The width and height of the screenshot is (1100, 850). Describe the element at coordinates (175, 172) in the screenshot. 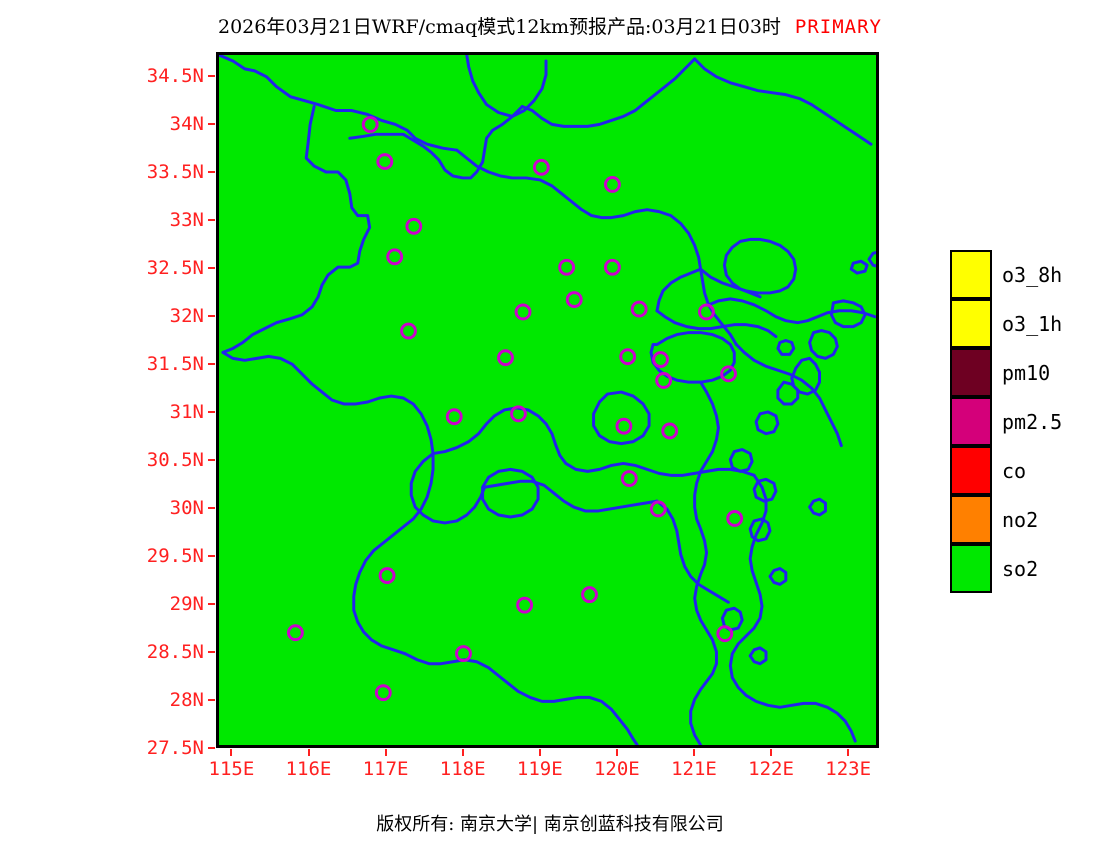

I see `latitude-tick-label: 33.5N` at that location.